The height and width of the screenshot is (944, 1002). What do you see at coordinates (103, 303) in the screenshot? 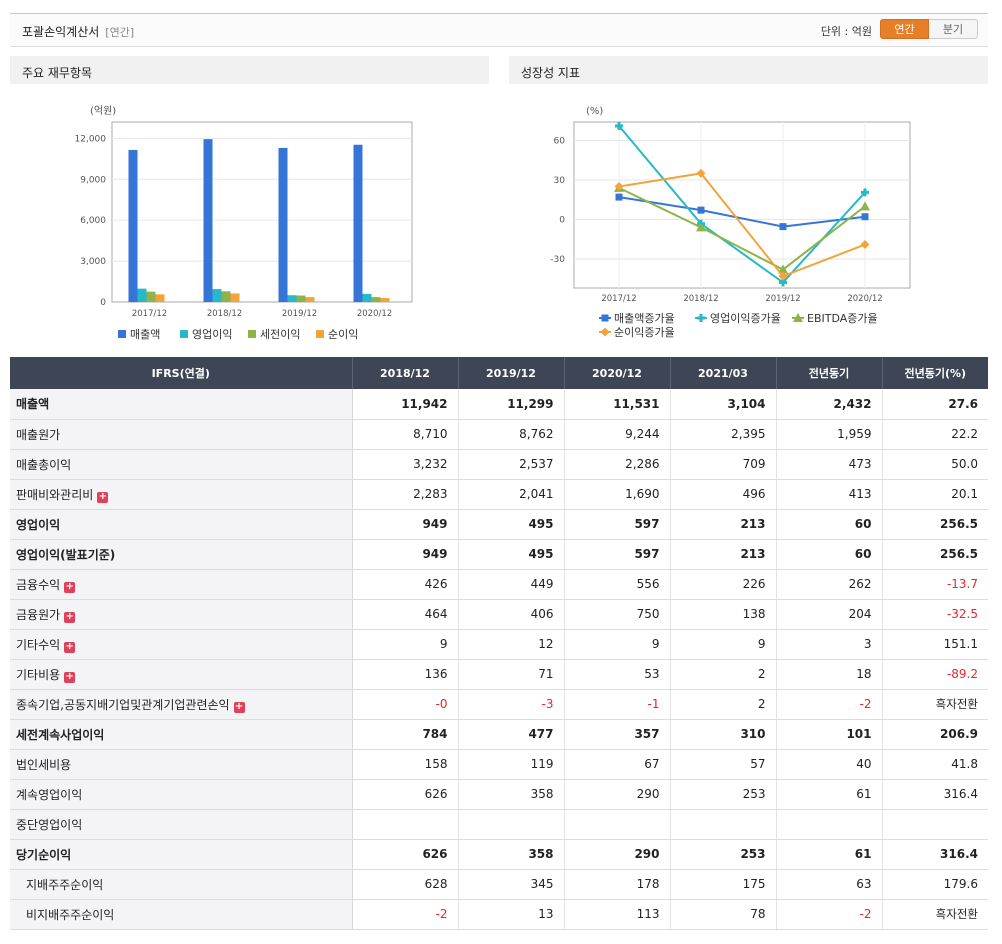
I see `y-tick-label: 0` at bounding box center [103, 303].